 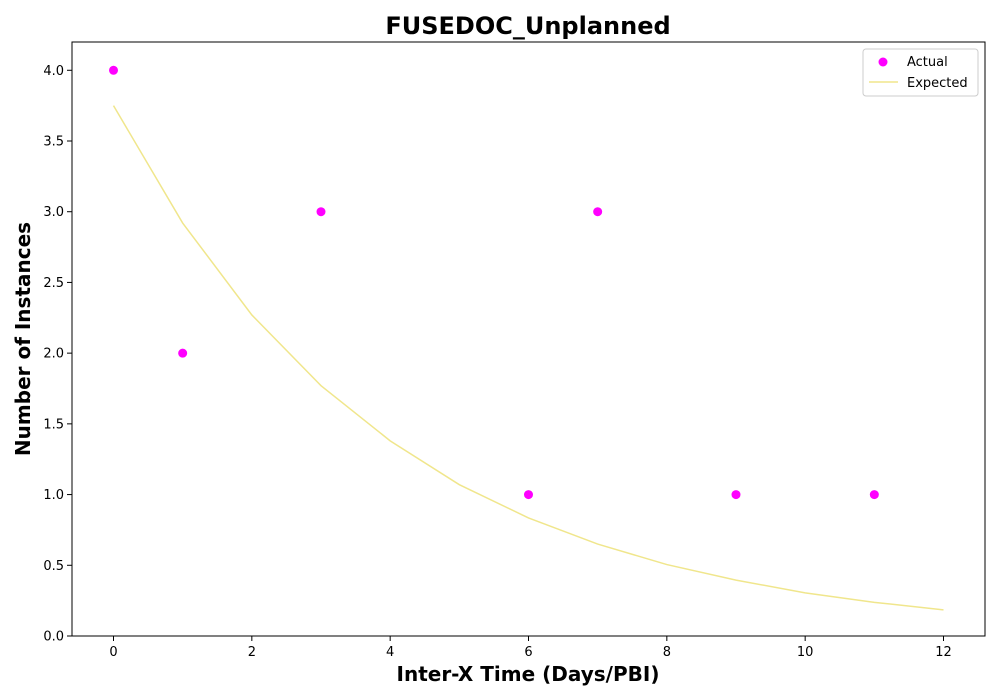 What do you see at coordinates (113, 652) in the screenshot?
I see `x-tick-label: 0` at bounding box center [113, 652].